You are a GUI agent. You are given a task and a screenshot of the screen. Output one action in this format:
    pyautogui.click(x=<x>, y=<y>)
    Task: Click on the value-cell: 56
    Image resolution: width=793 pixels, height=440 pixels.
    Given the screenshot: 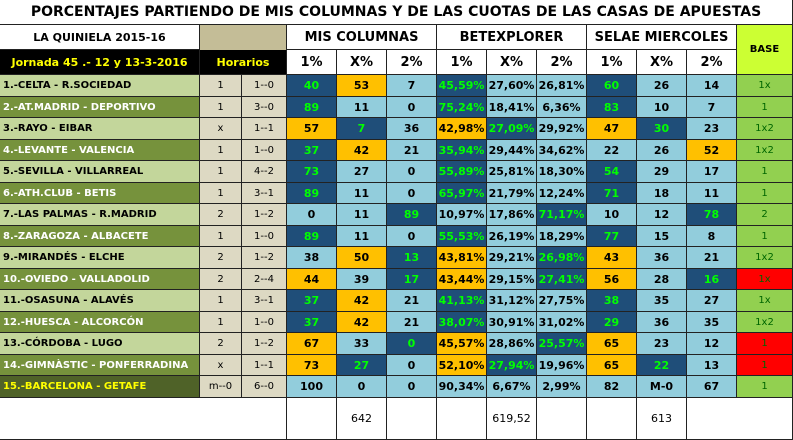 What is the action you would take?
    pyautogui.click(x=612, y=279)
    